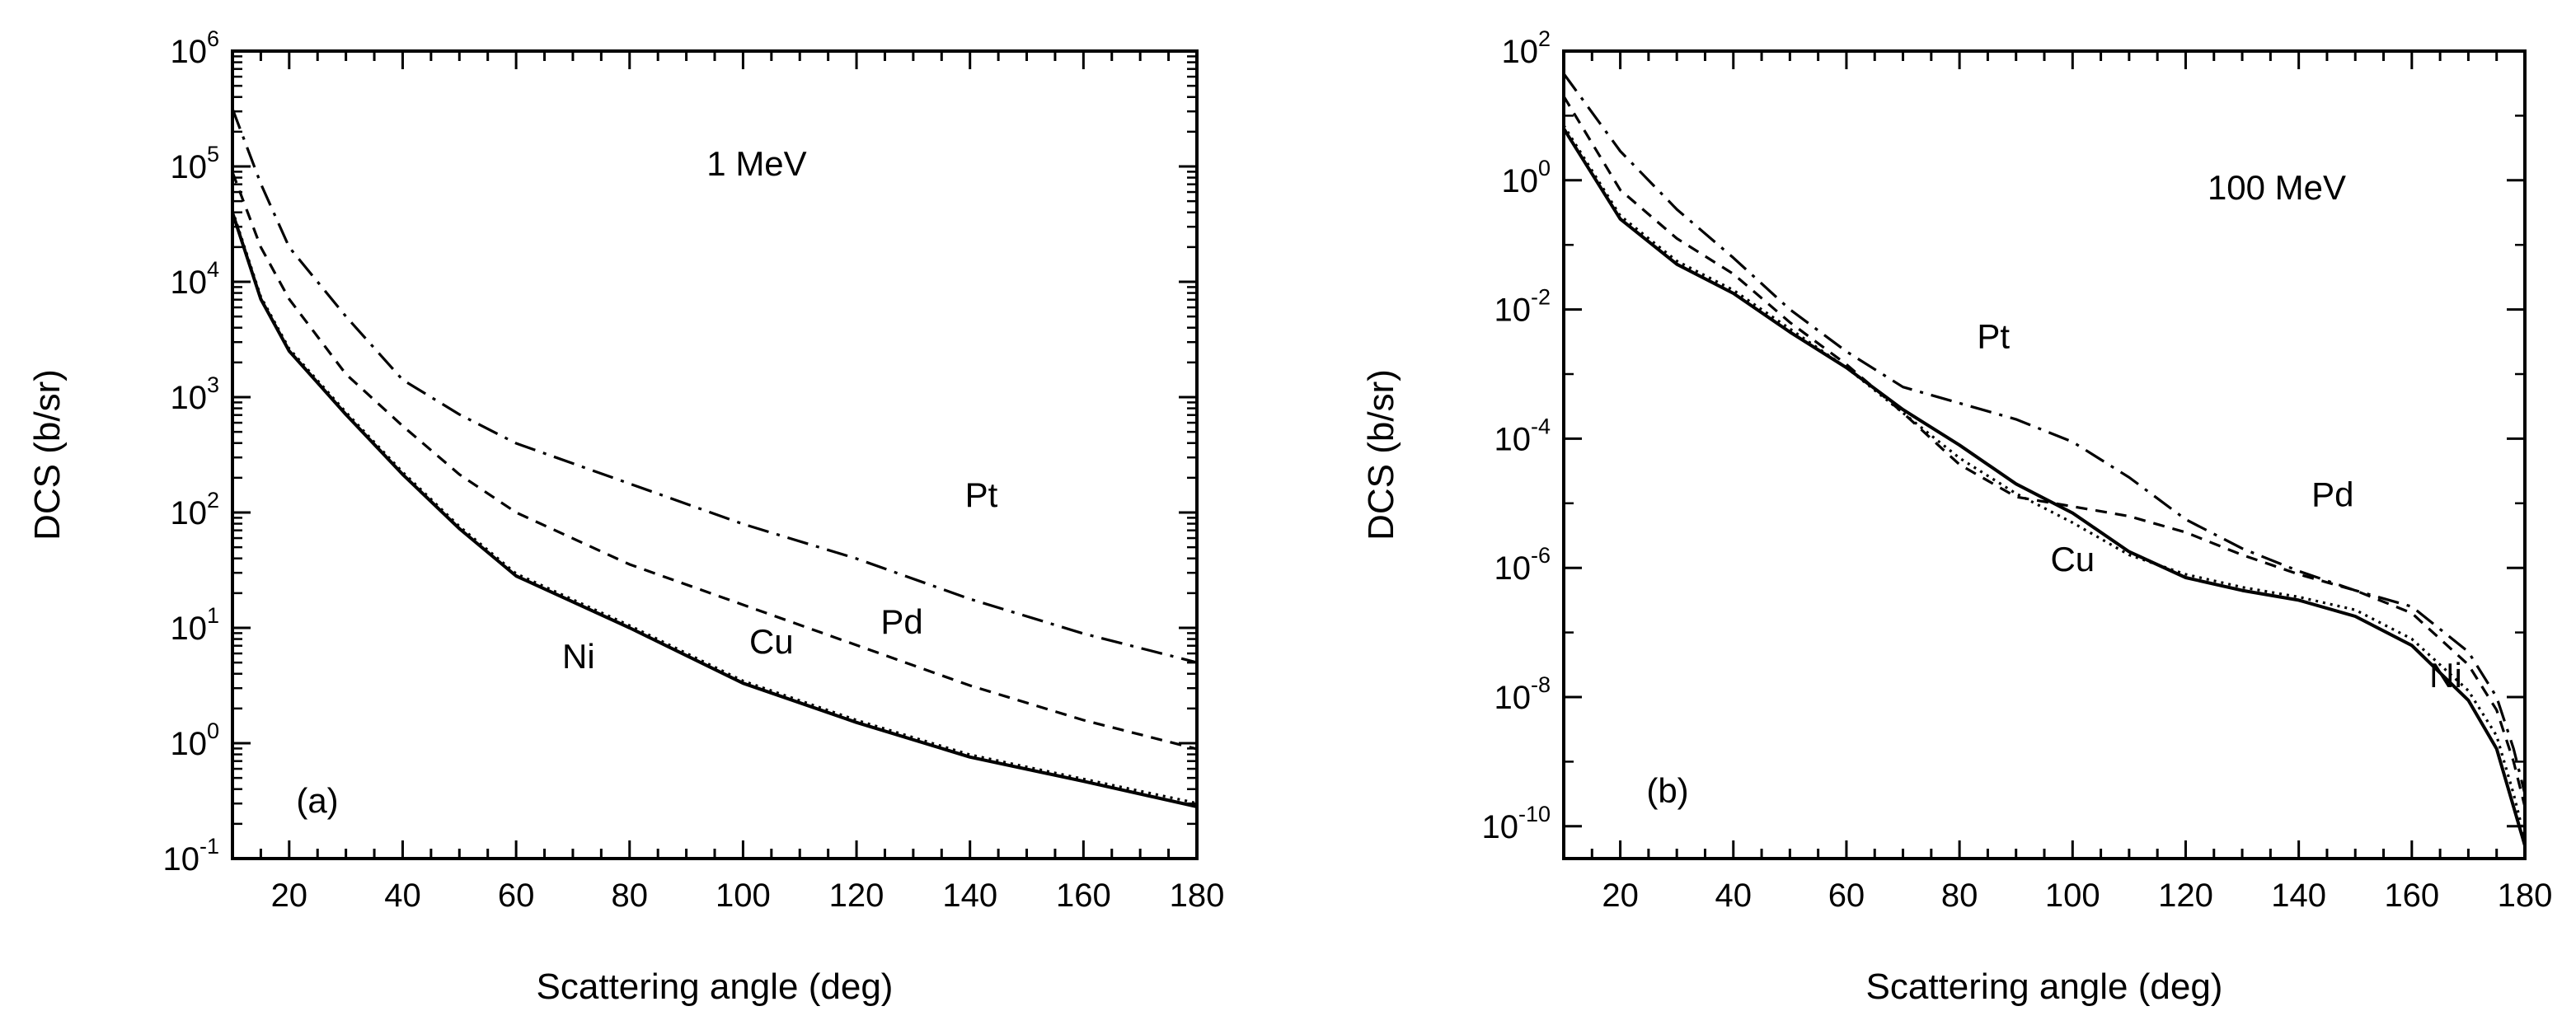 This screenshot has height=1025, width=2576. What do you see at coordinates (195, 625) in the screenshot?
I see `y-tick-label: 10¹` at bounding box center [195, 625].